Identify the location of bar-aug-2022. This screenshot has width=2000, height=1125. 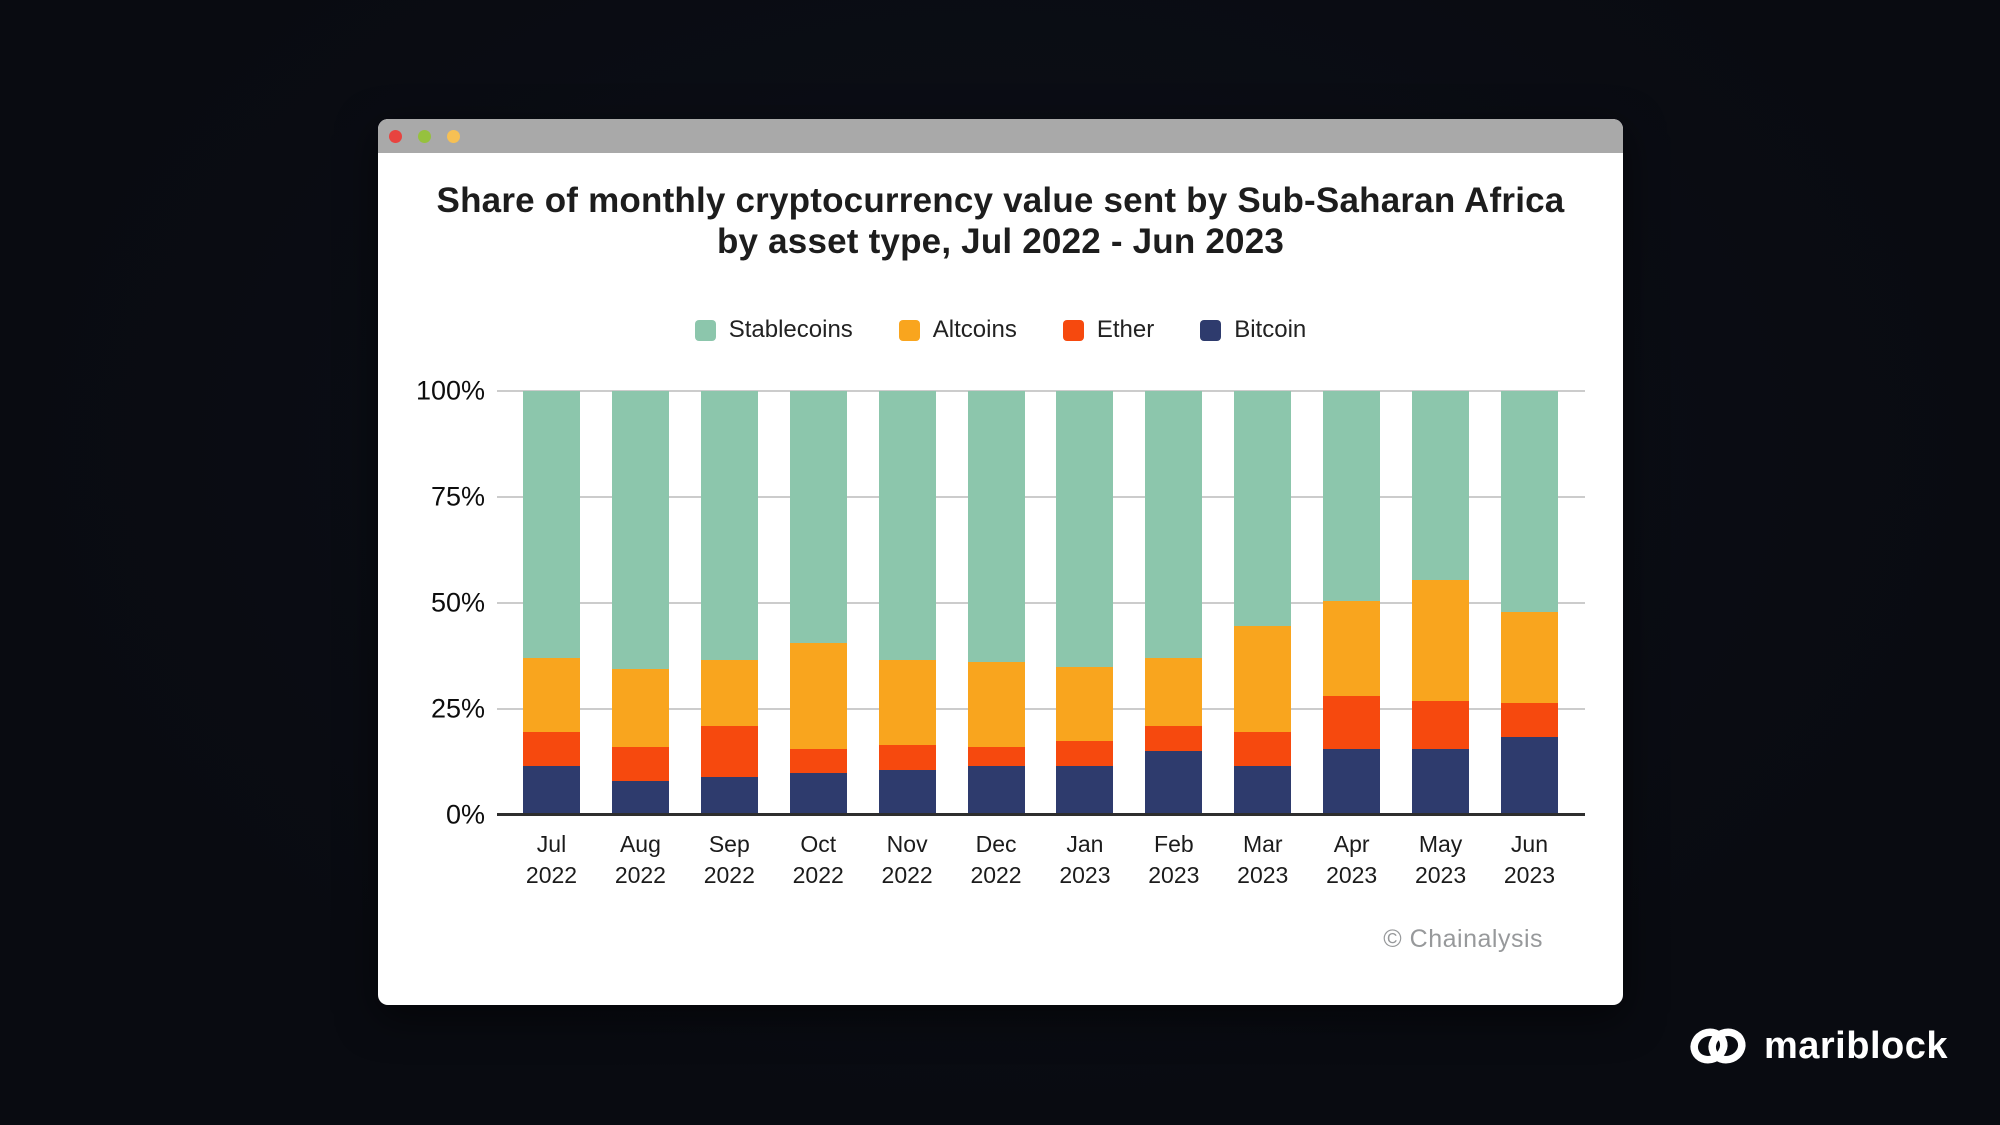
(640, 603).